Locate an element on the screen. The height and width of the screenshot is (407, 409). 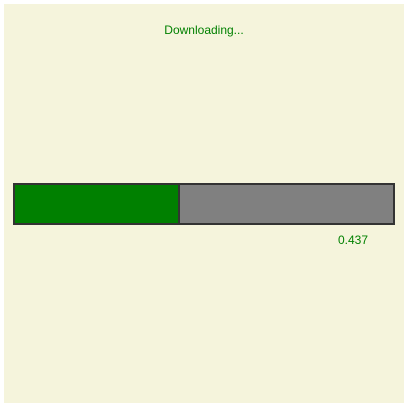
progress-value-label: 0.437 is located at coordinates (353, 240).